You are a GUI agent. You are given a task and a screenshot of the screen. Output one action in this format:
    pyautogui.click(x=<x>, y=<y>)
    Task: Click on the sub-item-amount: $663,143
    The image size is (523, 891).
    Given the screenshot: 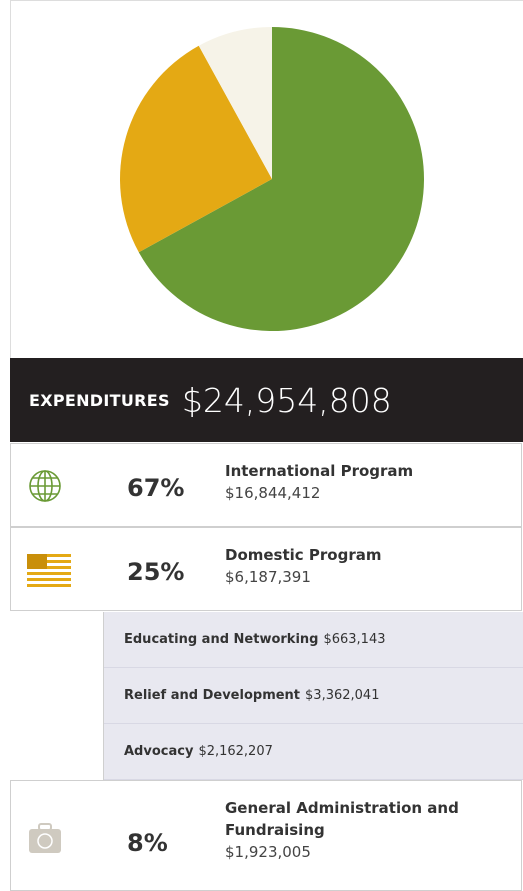 What is the action you would take?
    pyautogui.click(x=354, y=639)
    